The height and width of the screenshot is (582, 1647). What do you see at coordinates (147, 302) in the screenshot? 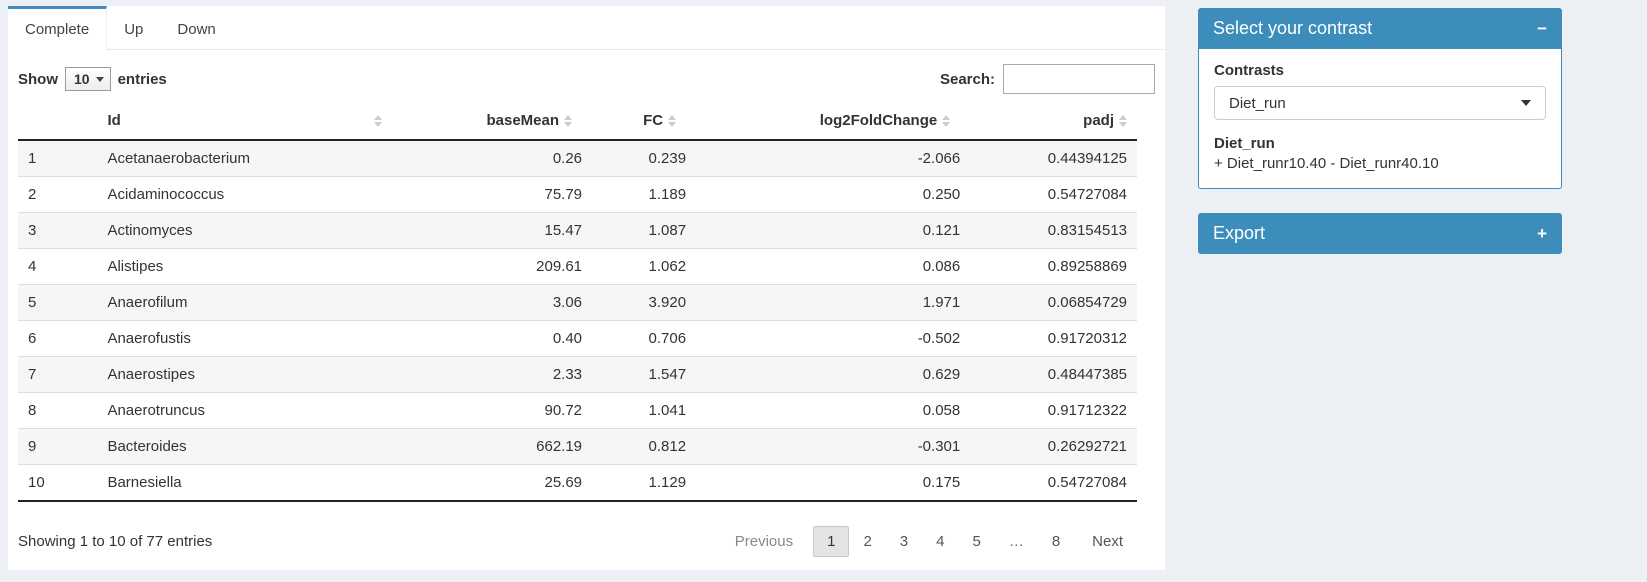
I see `cell-id: Anaerofilum` at bounding box center [147, 302].